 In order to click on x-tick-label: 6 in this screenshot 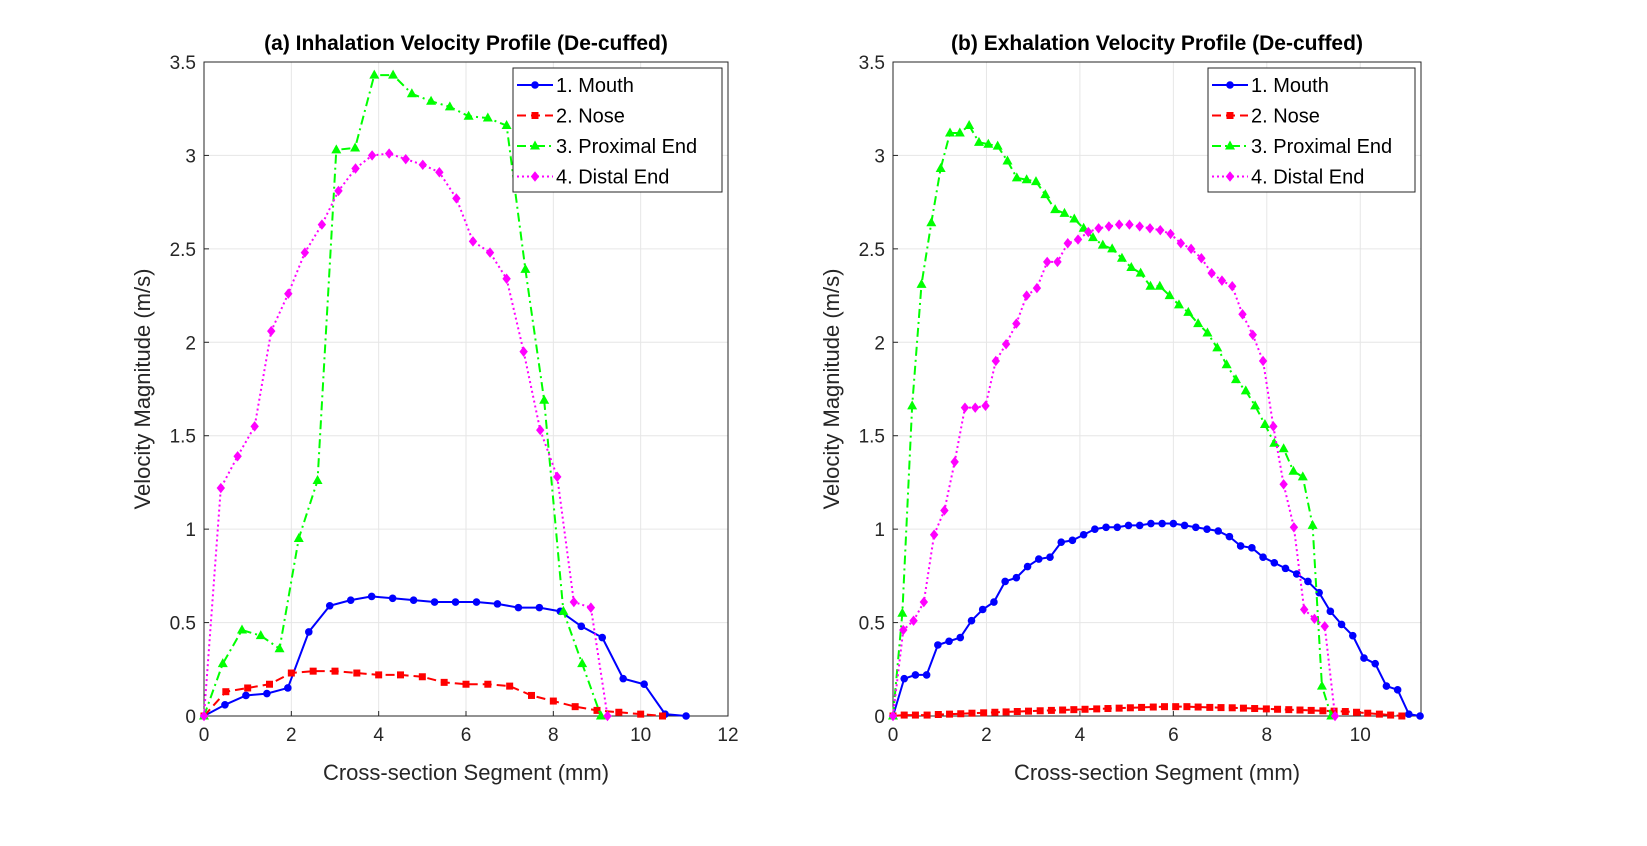, I will do `click(1173, 735)`.